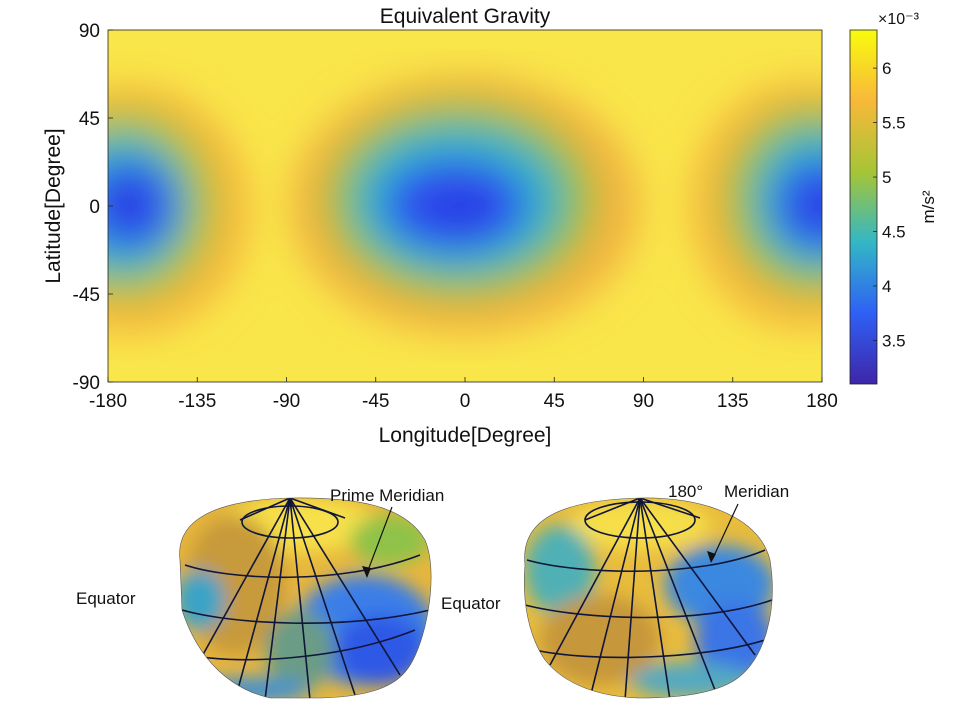  Describe the element at coordinates (863, 207) in the screenshot. I see `colorbar` at that location.